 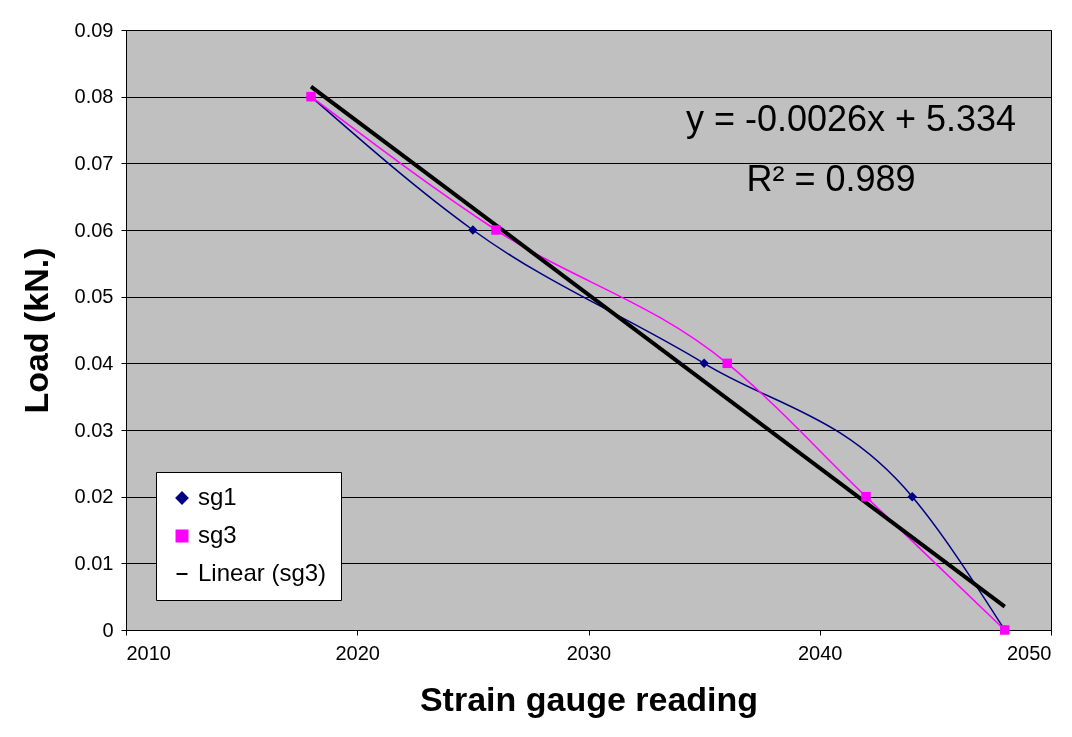 What do you see at coordinates (94, 96) in the screenshot?
I see `y-tick-label: 0.08` at bounding box center [94, 96].